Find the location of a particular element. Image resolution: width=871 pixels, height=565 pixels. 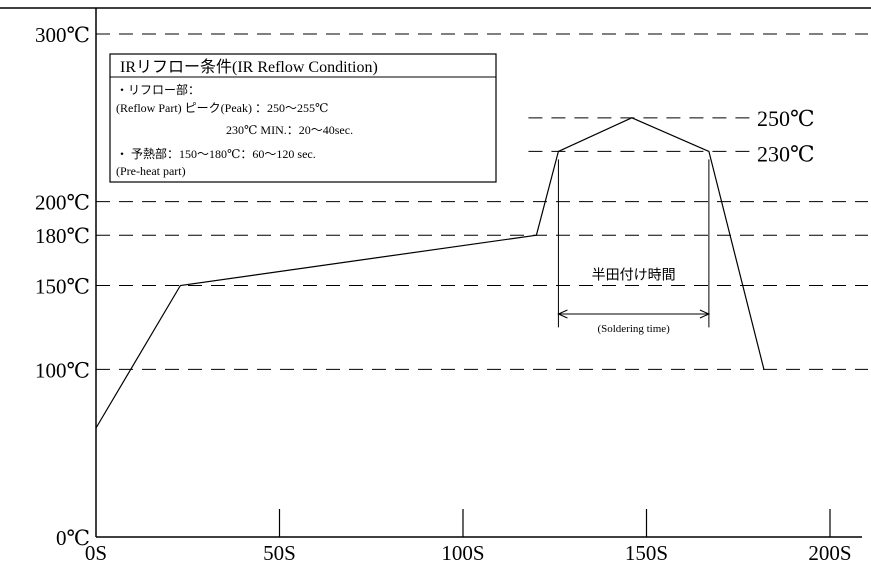

condition-box-title: IRリフロー条件(IR Reflow Condition) is located at coordinates (249, 67).